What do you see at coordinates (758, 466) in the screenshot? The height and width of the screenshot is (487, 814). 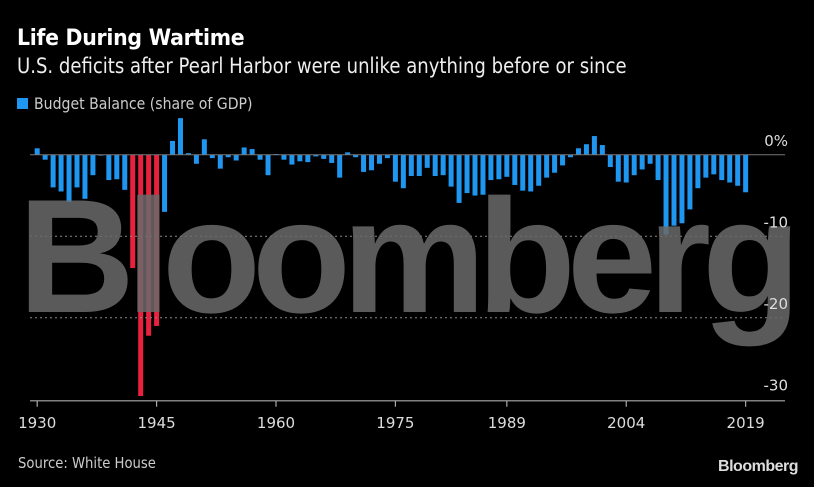 I see `bloomberg-logo: Bloomberg` at bounding box center [758, 466].